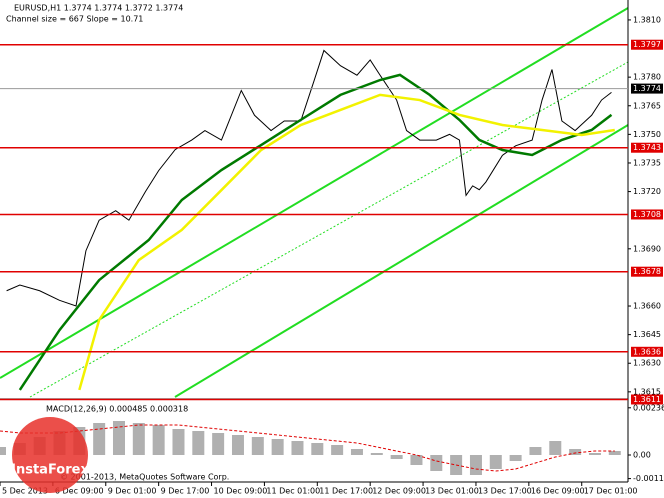 The width and height of the screenshot is (664, 498). Describe the element at coordinates (647, 191) in the screenshot. I see `y-tick-label: 1.3720` at that location.